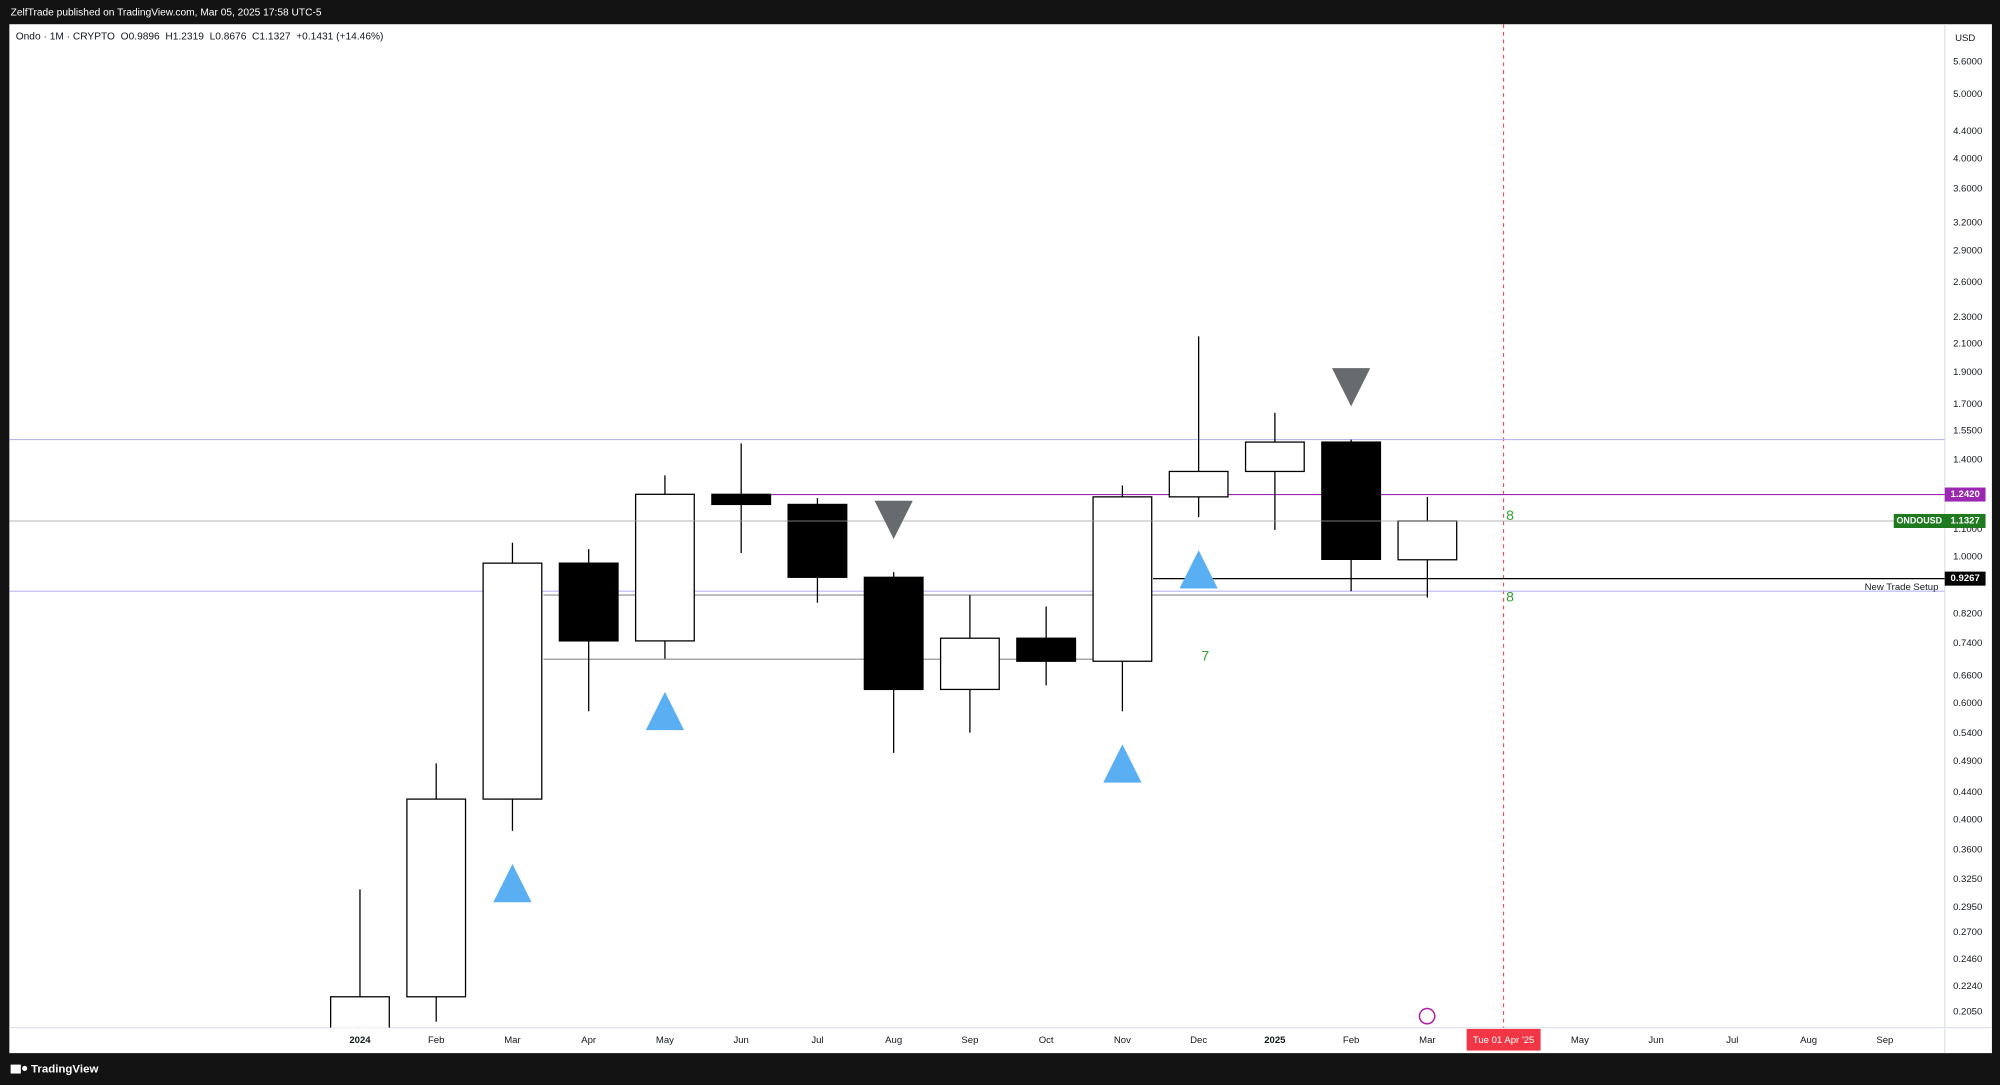  Describe the element at coordinates (1967, 761) in the screenshot. I see `y-tick-label: 0.4900` at that location.